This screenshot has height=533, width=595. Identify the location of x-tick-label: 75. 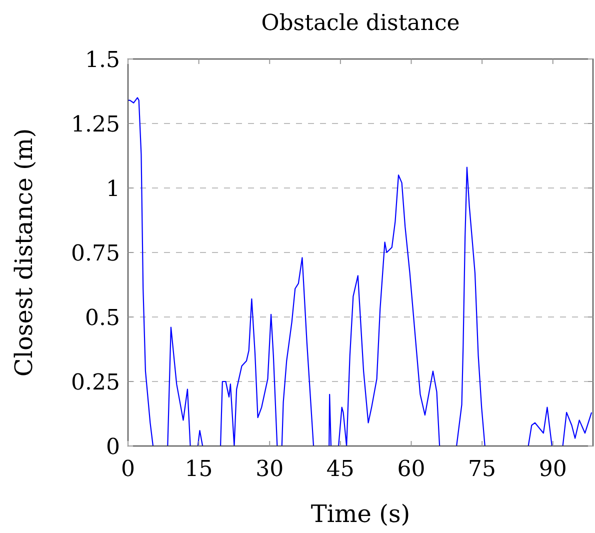
(482, 469).